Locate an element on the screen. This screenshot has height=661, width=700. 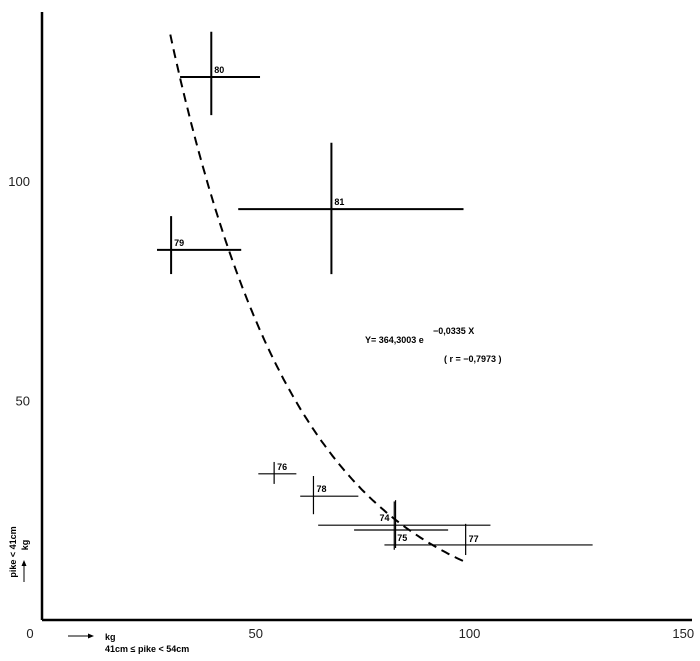
data-point-75: 75 is located at coordinates (401, 525).